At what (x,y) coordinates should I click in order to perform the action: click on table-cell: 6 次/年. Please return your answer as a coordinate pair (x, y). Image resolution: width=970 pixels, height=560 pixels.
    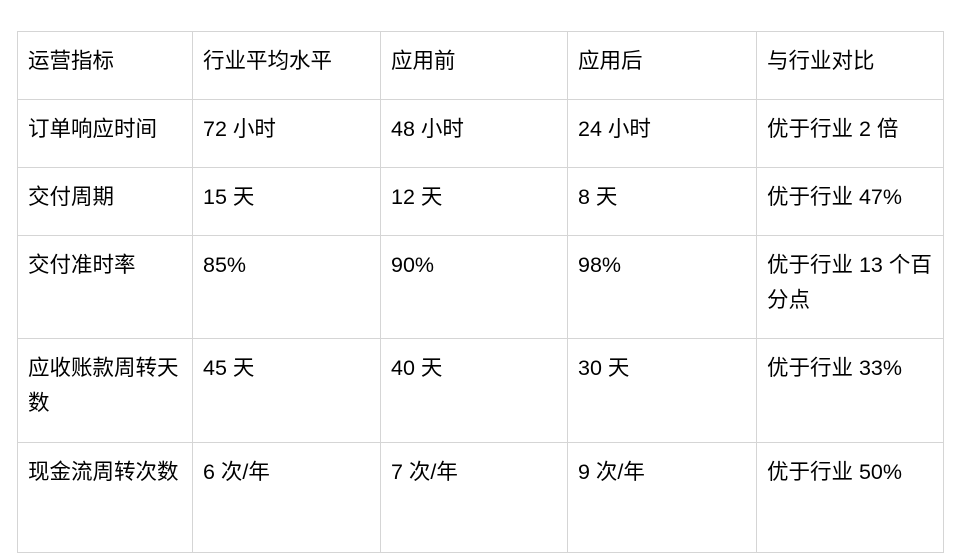
    Looking at the image, I should click on (286, 497).